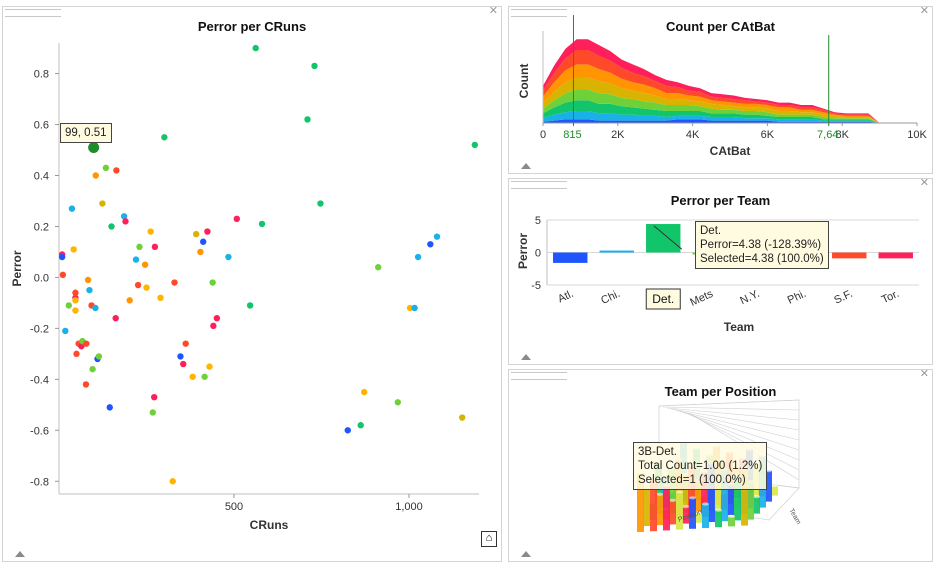 The image size is (936, 565). I want to click on tooltip-pointer, so click(668, 237).